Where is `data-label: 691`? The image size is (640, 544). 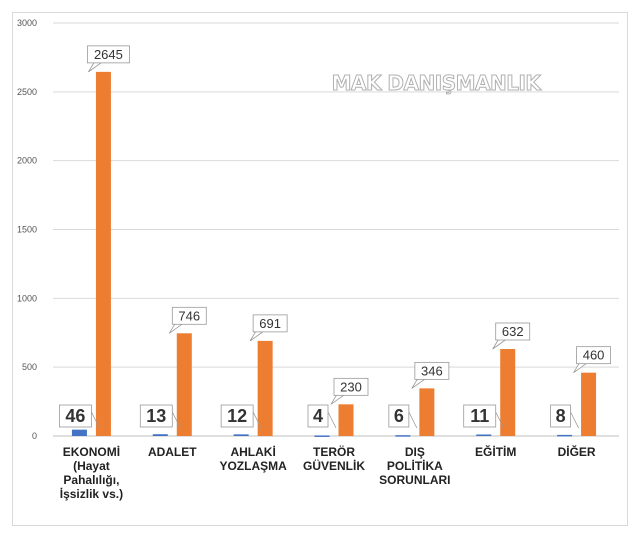
data-label: 691 is located at coordinates (270, 323).